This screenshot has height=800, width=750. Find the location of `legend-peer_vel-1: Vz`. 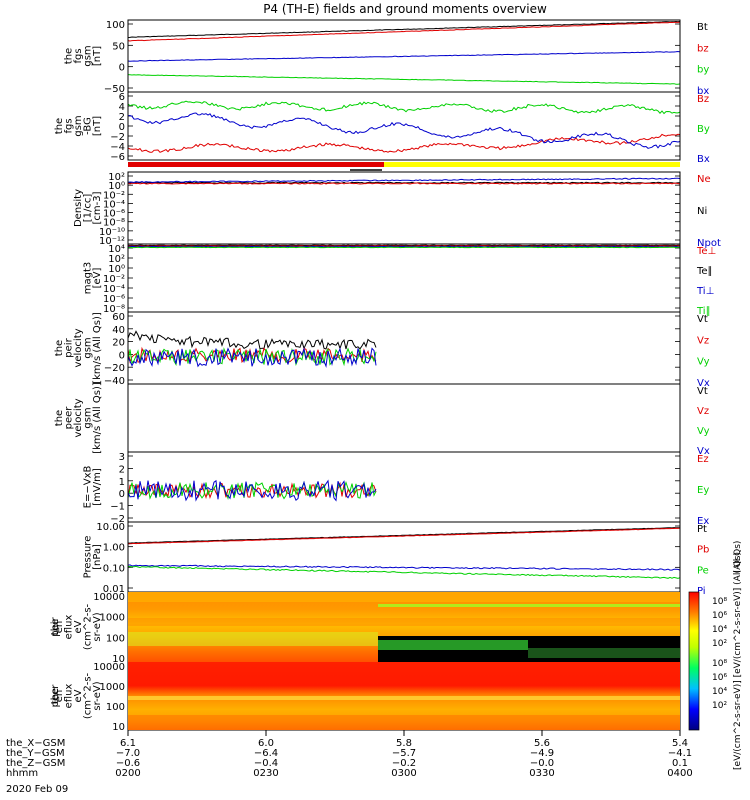

legend-peer_vel-1: Vz is located at coordinates (703, 411).